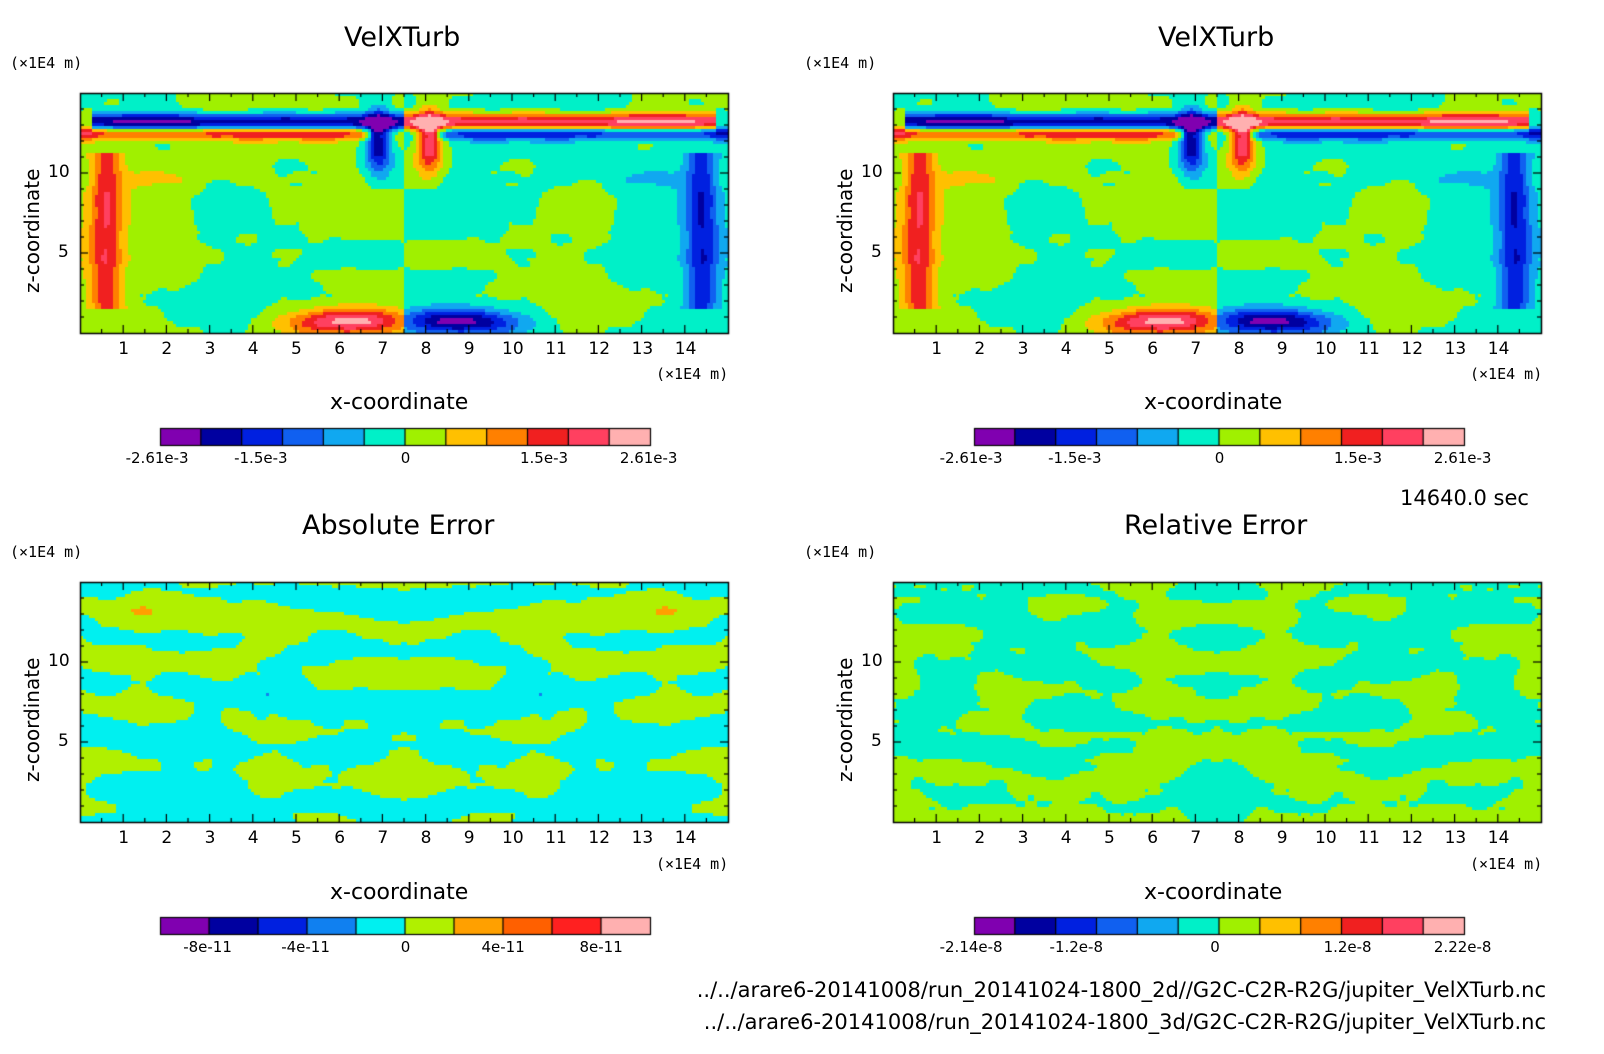 The width and height of the screenshot is (1604, 1054). Describe the element at coordinates (1216, 525) in the screenshot. I see `panel-4-title: Relative Error` at that location.